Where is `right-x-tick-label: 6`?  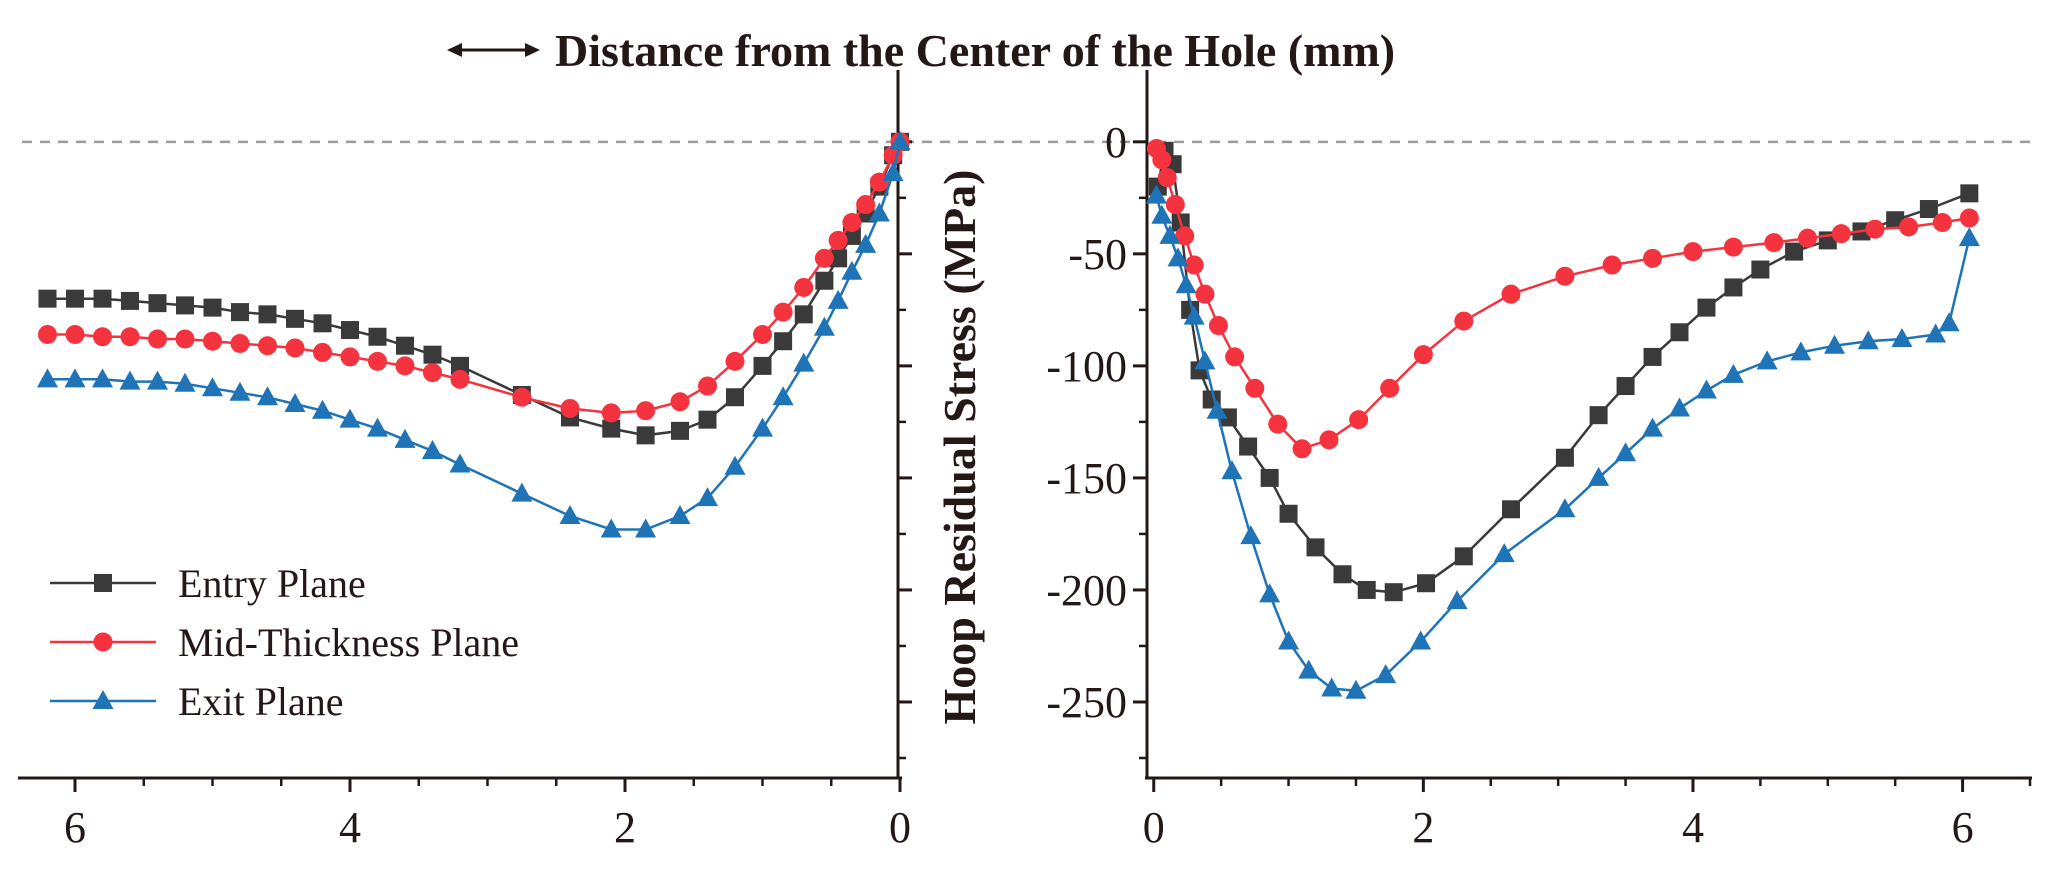 right-x-tick-label: 6 is located at coordinates (1963, 827).